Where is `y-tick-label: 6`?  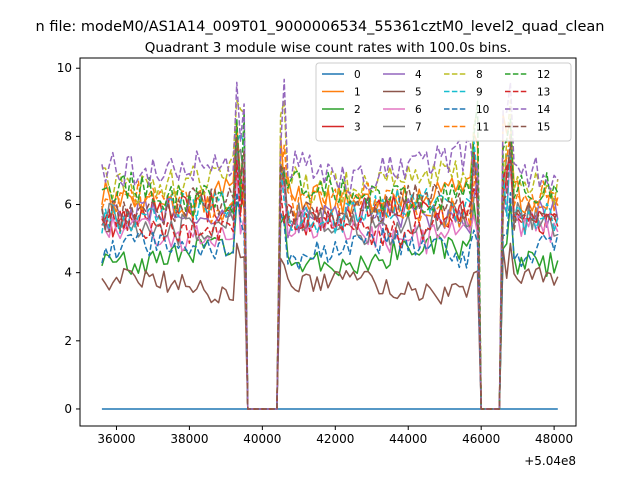 y-tick-label: 6 is located at coordinates (68, 205).